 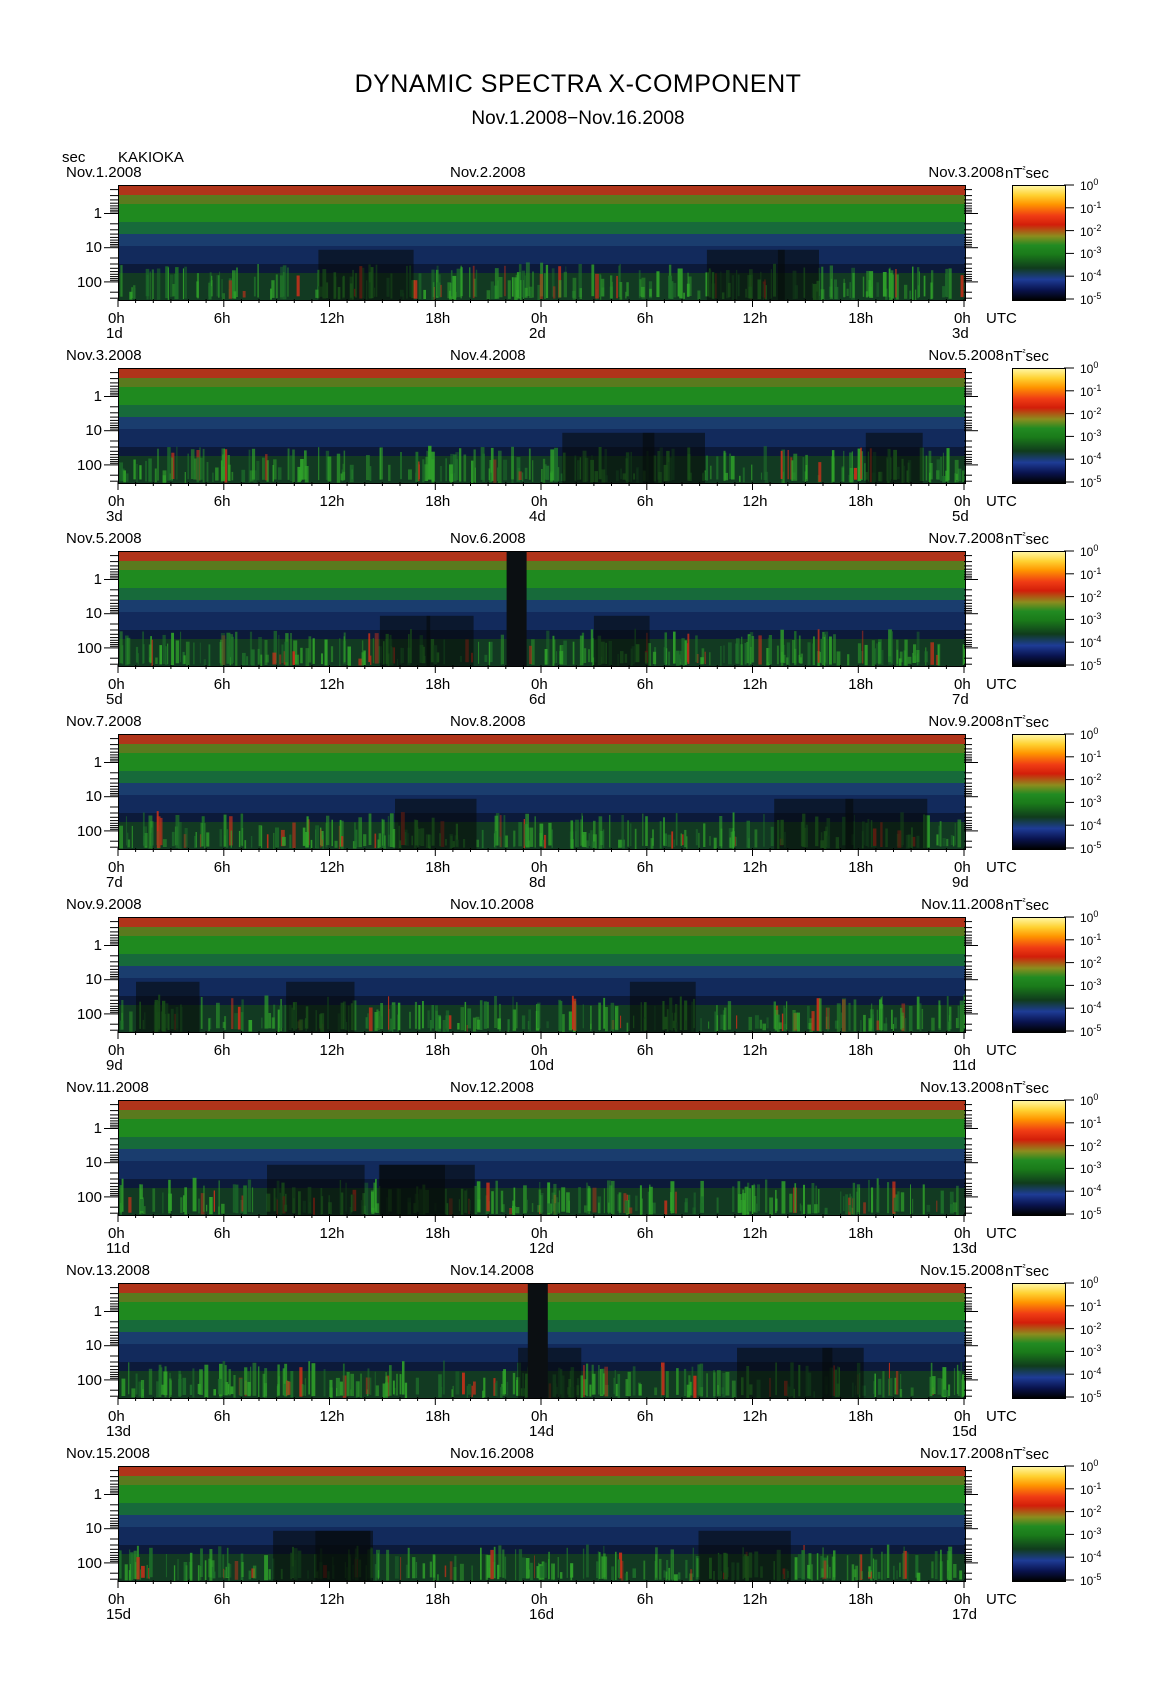 I want to click on y-tick-label: 100, so click(x=89, y=466).